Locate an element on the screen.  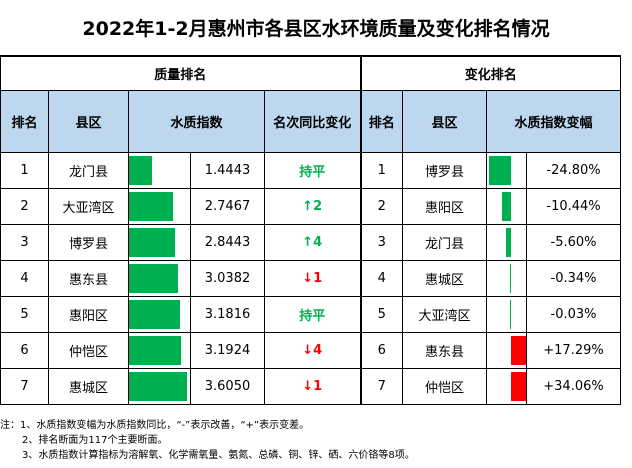
change-value: -0.34% is located at coordinates (573, 278).